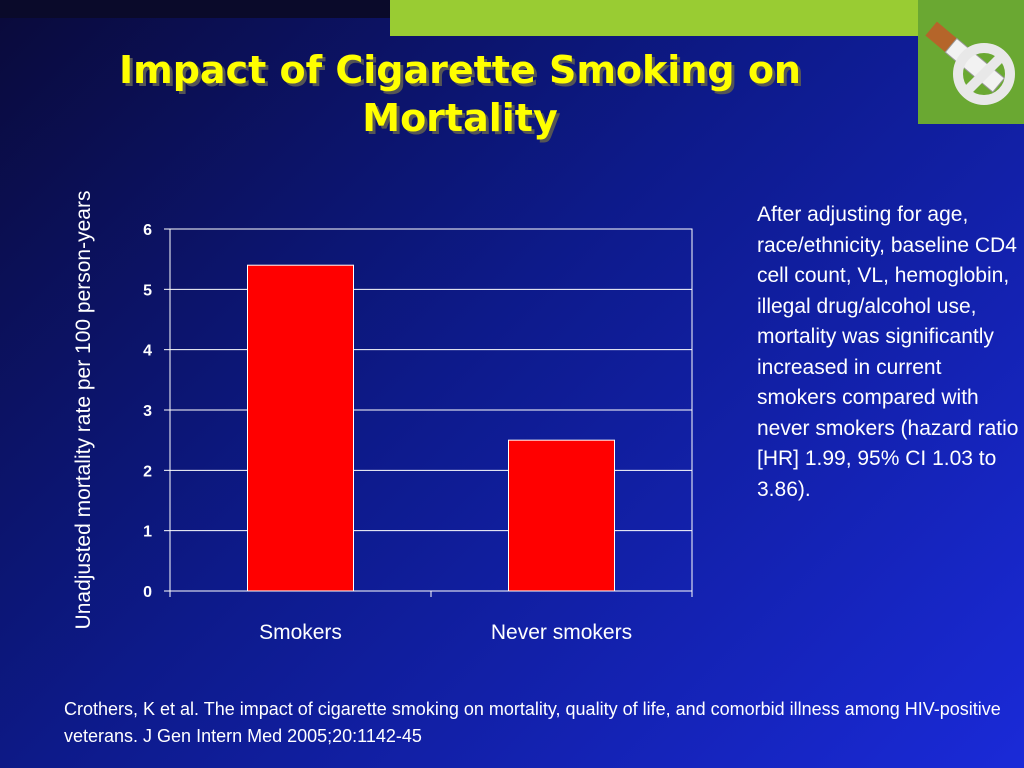 The image size is (1024, 768). What do you see at coordinates (147, 471) in the screenshot?
I see `y-tick-label: 2` at bounding box center [147, 471].